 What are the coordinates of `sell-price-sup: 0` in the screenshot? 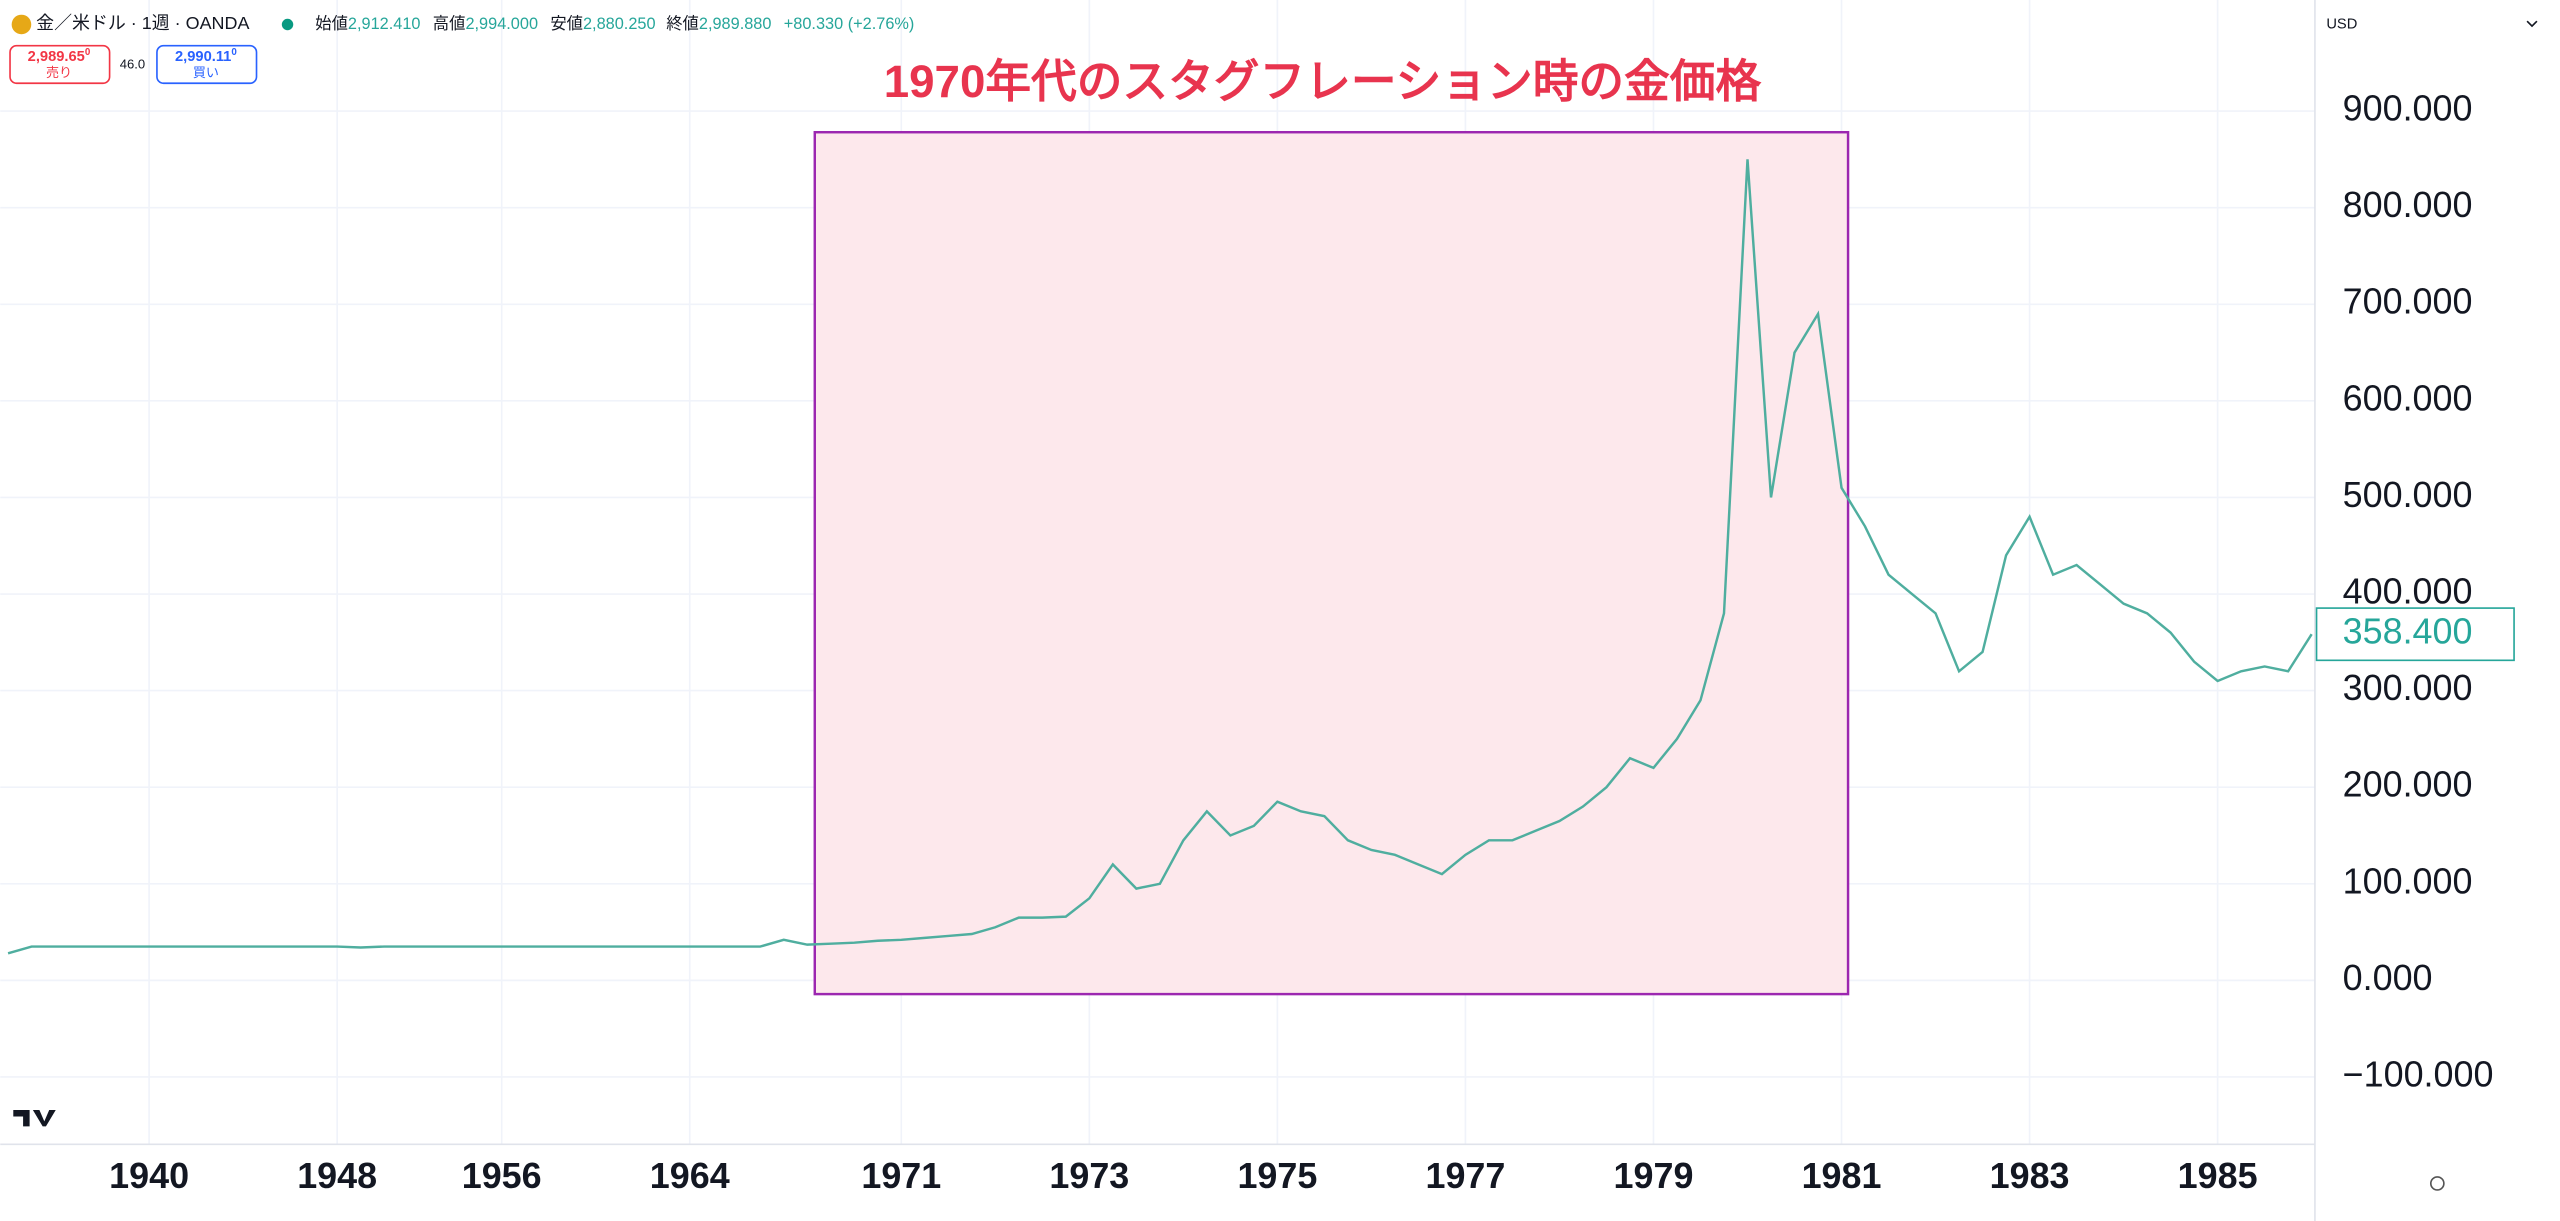 It's located at (88, 52).